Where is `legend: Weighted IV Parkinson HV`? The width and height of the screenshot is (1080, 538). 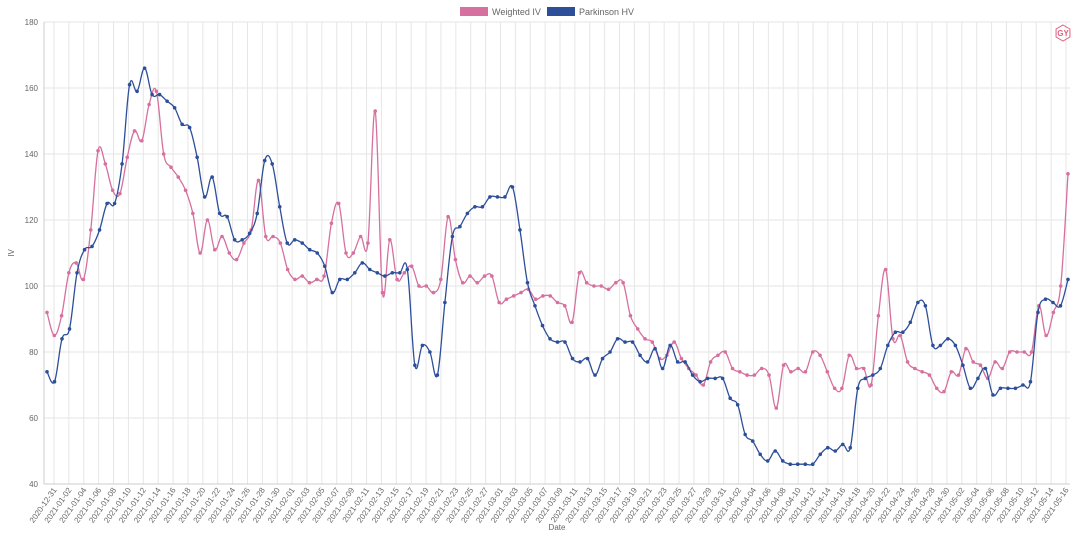
legend: Weighted IV Parkinson HV is located at coordinates (547, 12).